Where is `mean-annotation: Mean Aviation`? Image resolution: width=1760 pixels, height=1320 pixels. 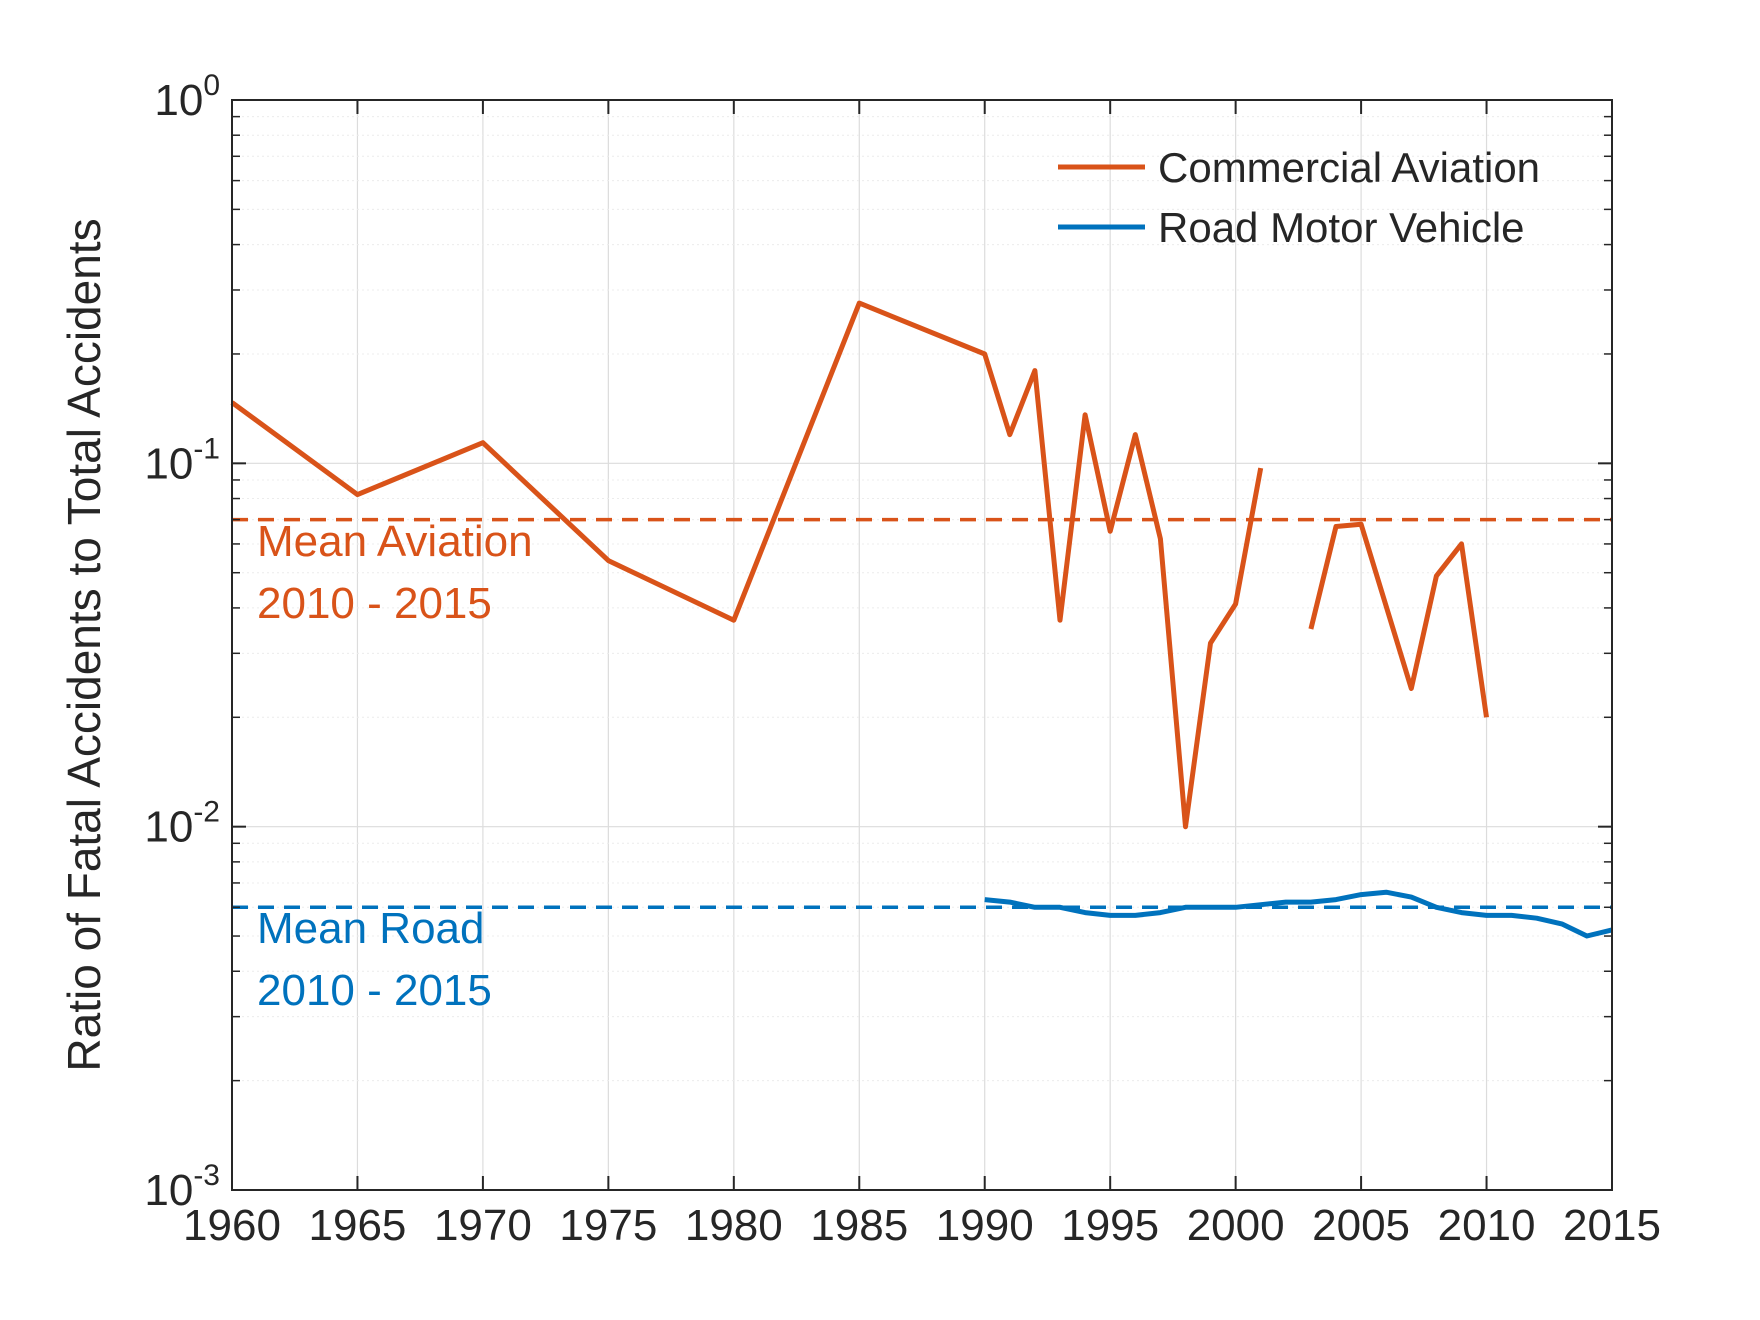 mean-annotation: Mean Aviation is located at coordinates (395, 541).